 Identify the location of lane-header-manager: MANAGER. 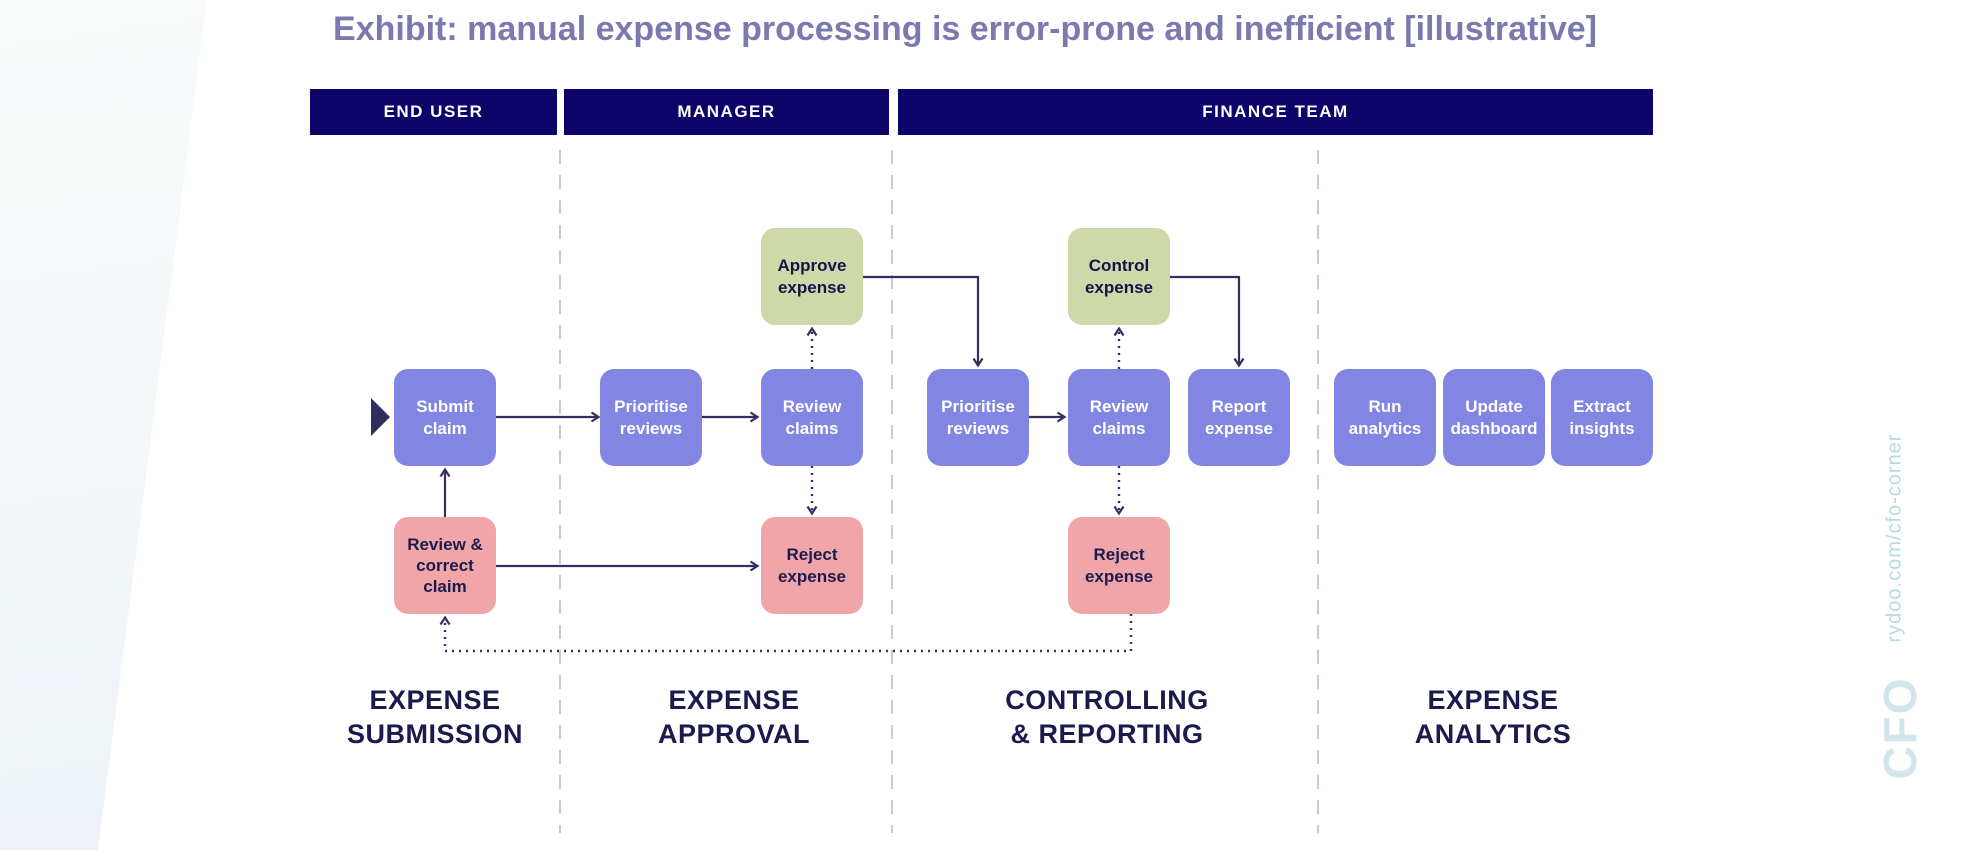
(726, 112).